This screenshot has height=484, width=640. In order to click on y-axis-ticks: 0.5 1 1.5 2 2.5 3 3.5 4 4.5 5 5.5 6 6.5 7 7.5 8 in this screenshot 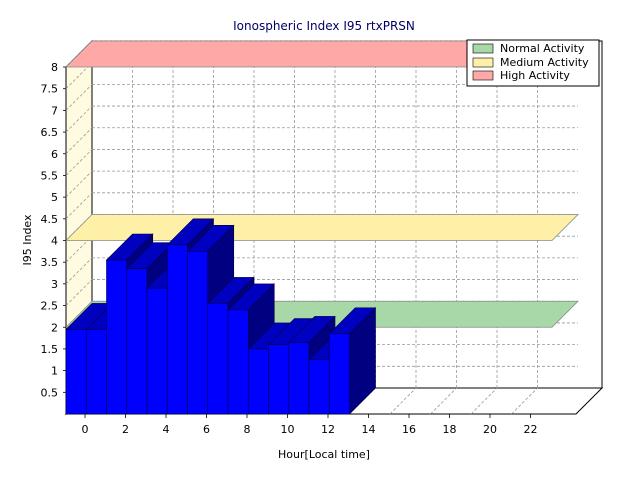, I will do `click(53, 230)`.